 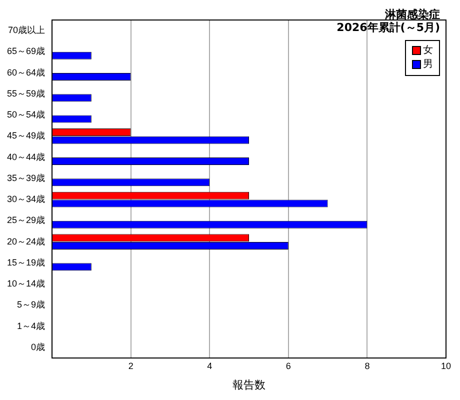 What do you see at coordinates (446, 365) in the screenshot?
I see `x-tick-label: 10` at bounding box center [446, 365].